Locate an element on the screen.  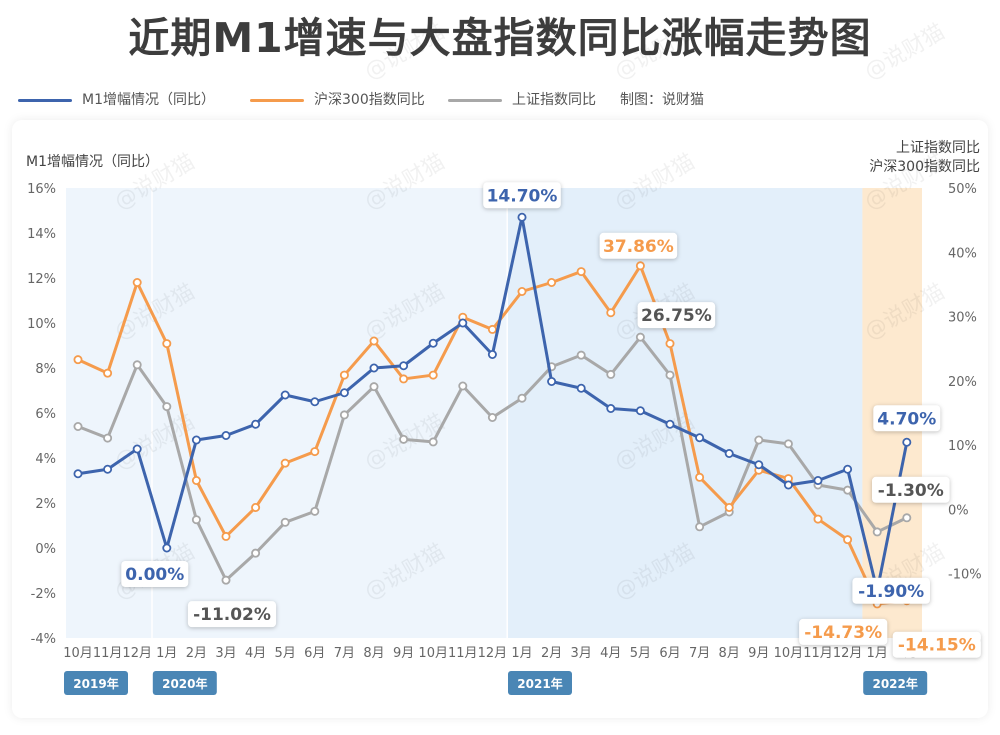
callout-label: -14.73% is located at coordinates (843, 633).